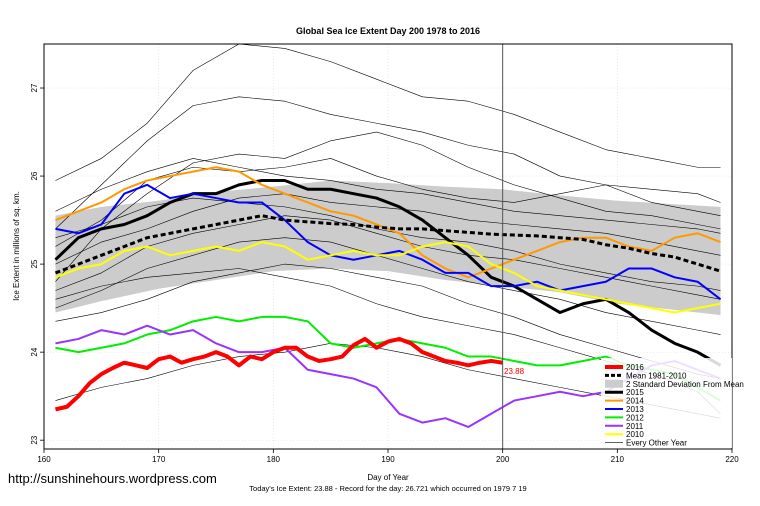  I want to click on x-tick-label: 220, so click(732, 459).